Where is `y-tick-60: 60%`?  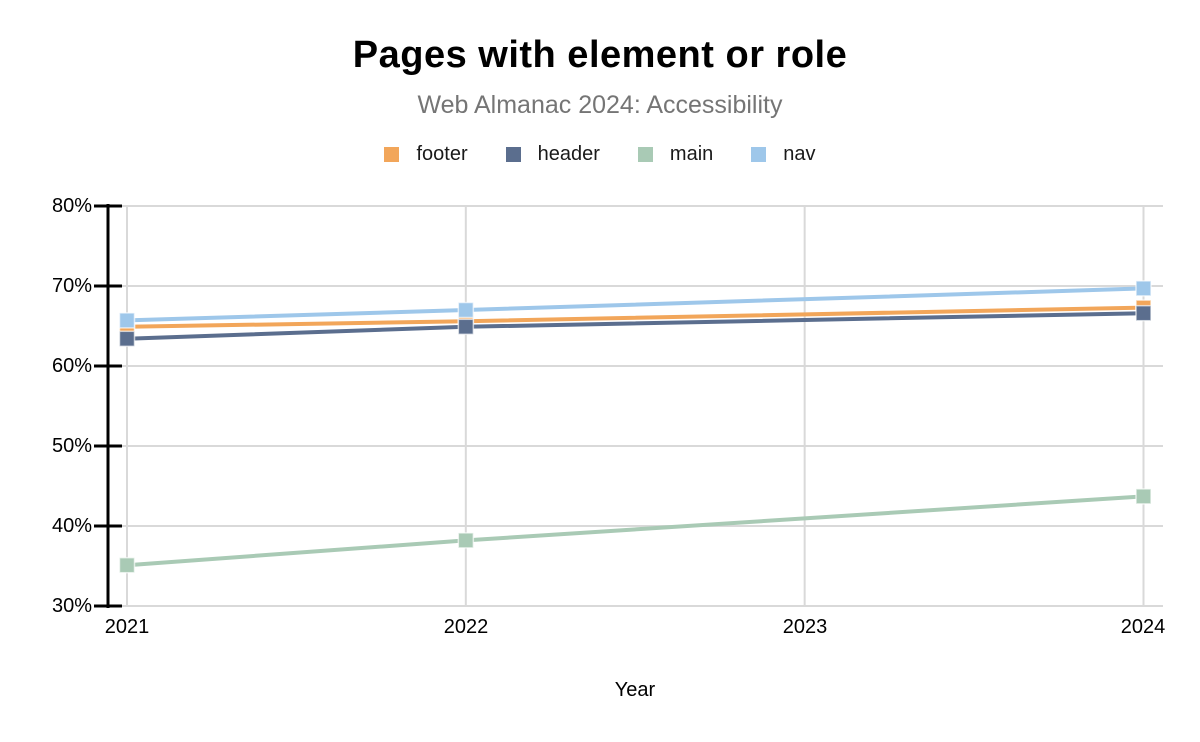 y-tick-60: 60% is located at coordinates (71, 366).